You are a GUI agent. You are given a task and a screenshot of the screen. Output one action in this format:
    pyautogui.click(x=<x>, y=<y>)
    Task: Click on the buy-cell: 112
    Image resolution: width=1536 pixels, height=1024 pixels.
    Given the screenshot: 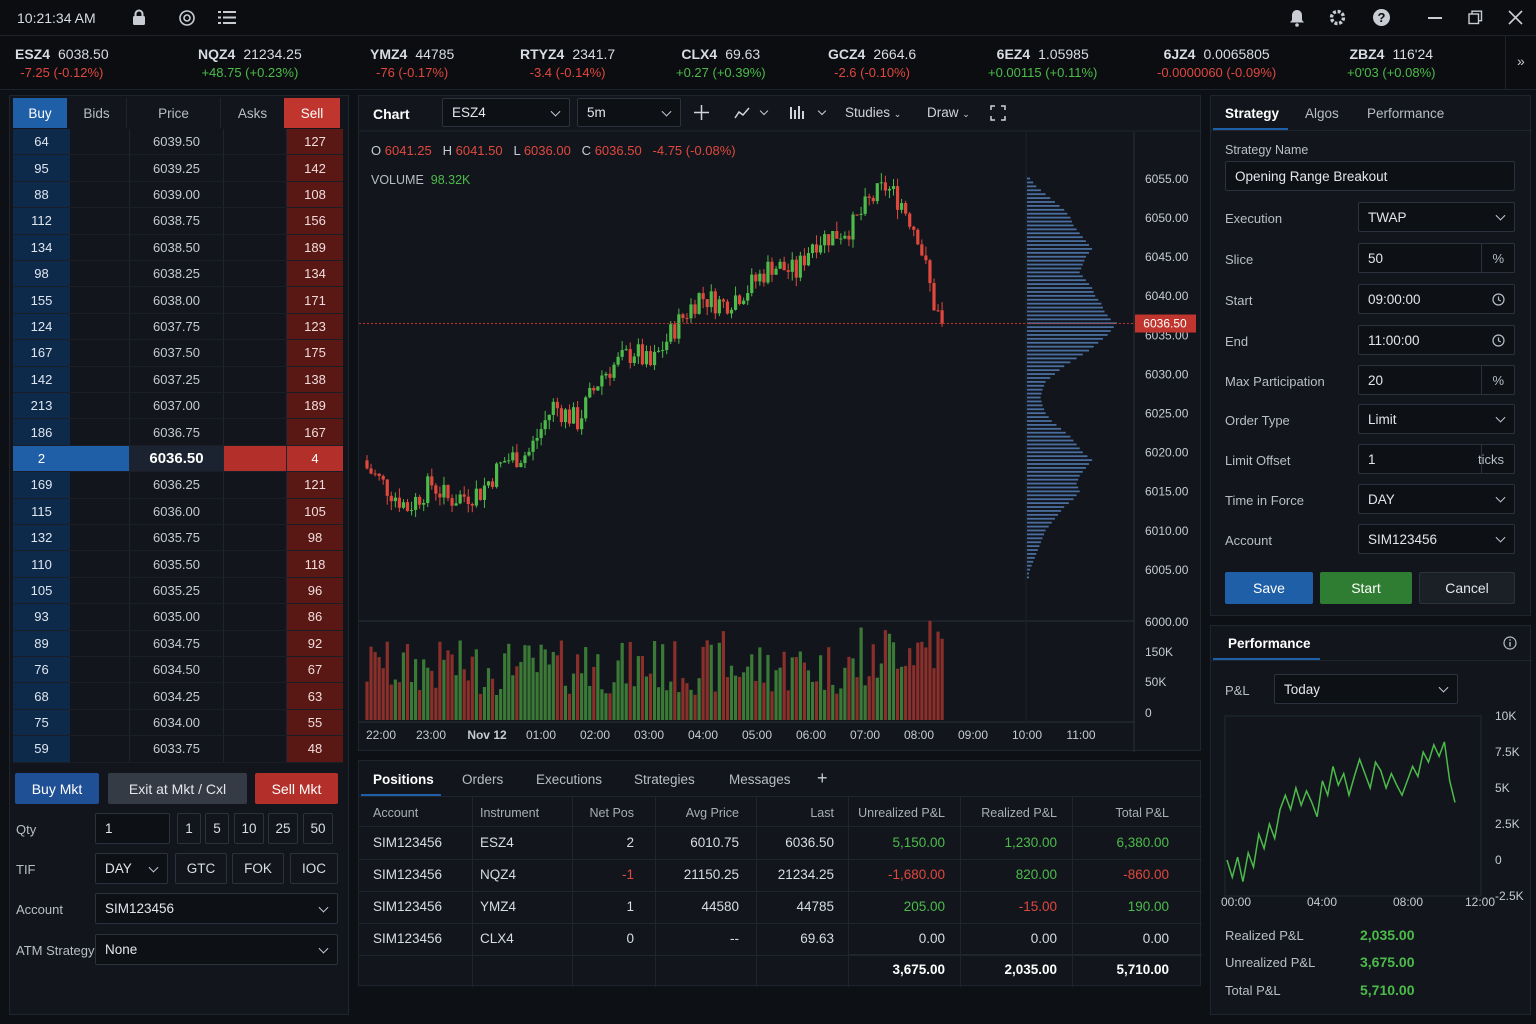 What is the action you would take?
    pyautogui.click(x=41, y=221)
    